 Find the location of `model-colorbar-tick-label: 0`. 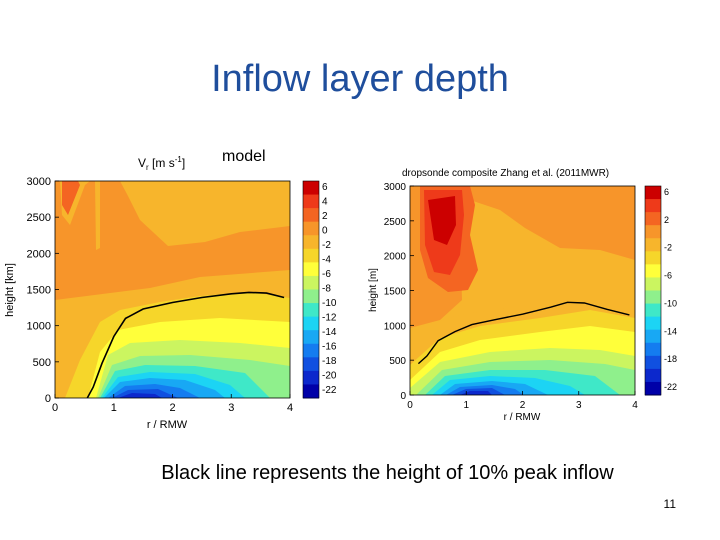

model-colorbar-tick-label: 0 is located at coordinates (325, 231).